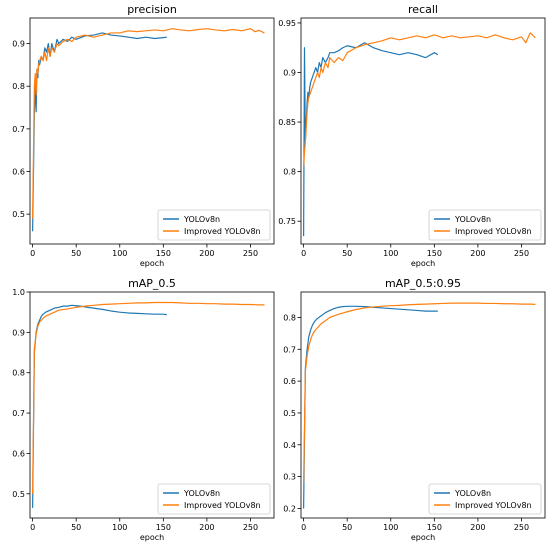 Image resolution: width=550 pixels, height=550 pixels. I want to click on chart-title: precision, so click(152, 9).